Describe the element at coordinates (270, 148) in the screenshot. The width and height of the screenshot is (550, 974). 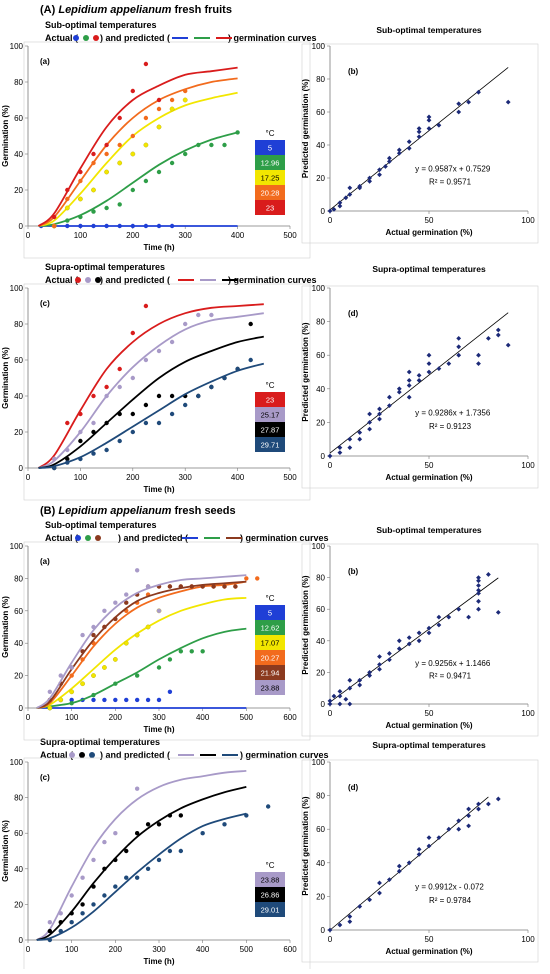
I see `legend-entry: 5` at that location.